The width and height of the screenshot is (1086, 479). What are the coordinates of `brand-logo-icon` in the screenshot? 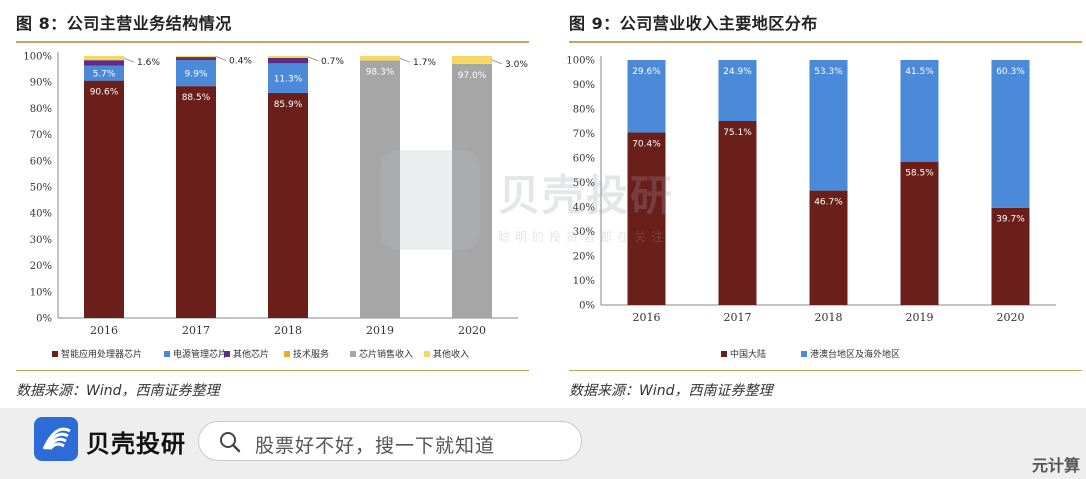 It's located at (56, 439).